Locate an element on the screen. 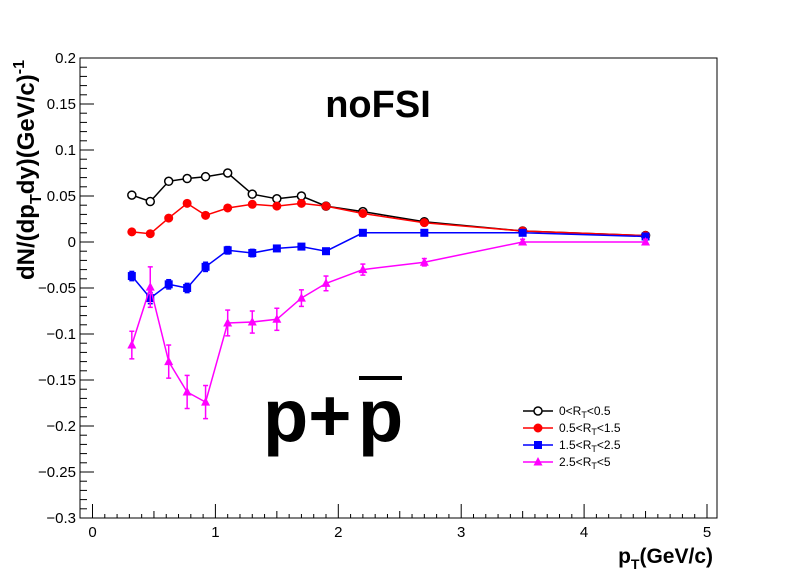 The image size is (798, 576). y-tick-label: 0.05 is located at coordinates (61, 196).